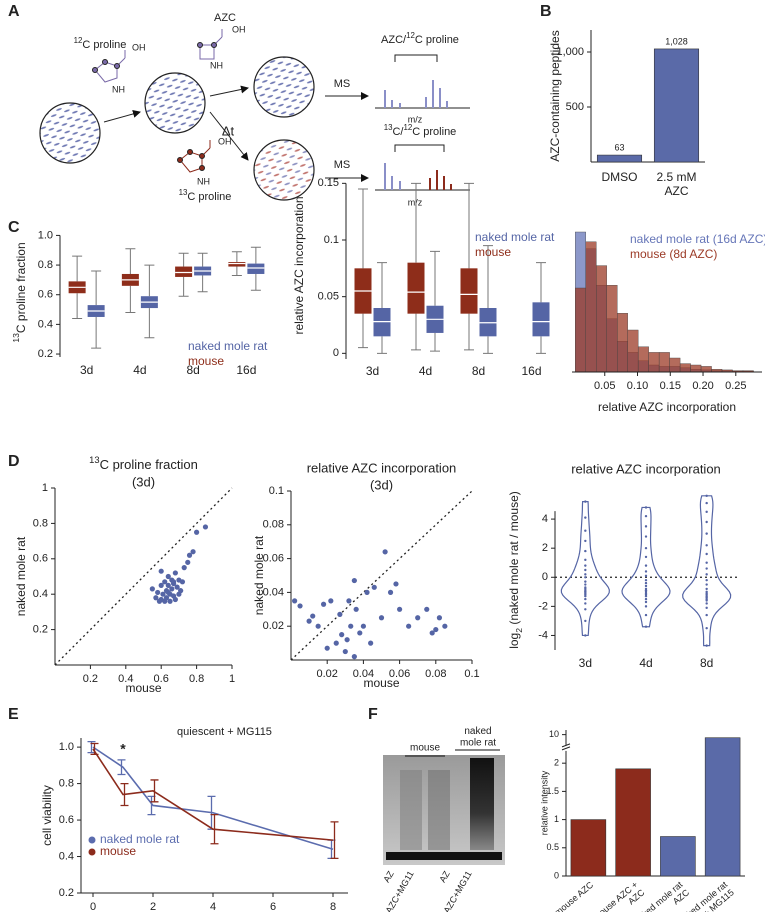  Describe the element at coordinates (381, 683) in the screenshot. I see `x-axis-label: mouse` at that location.